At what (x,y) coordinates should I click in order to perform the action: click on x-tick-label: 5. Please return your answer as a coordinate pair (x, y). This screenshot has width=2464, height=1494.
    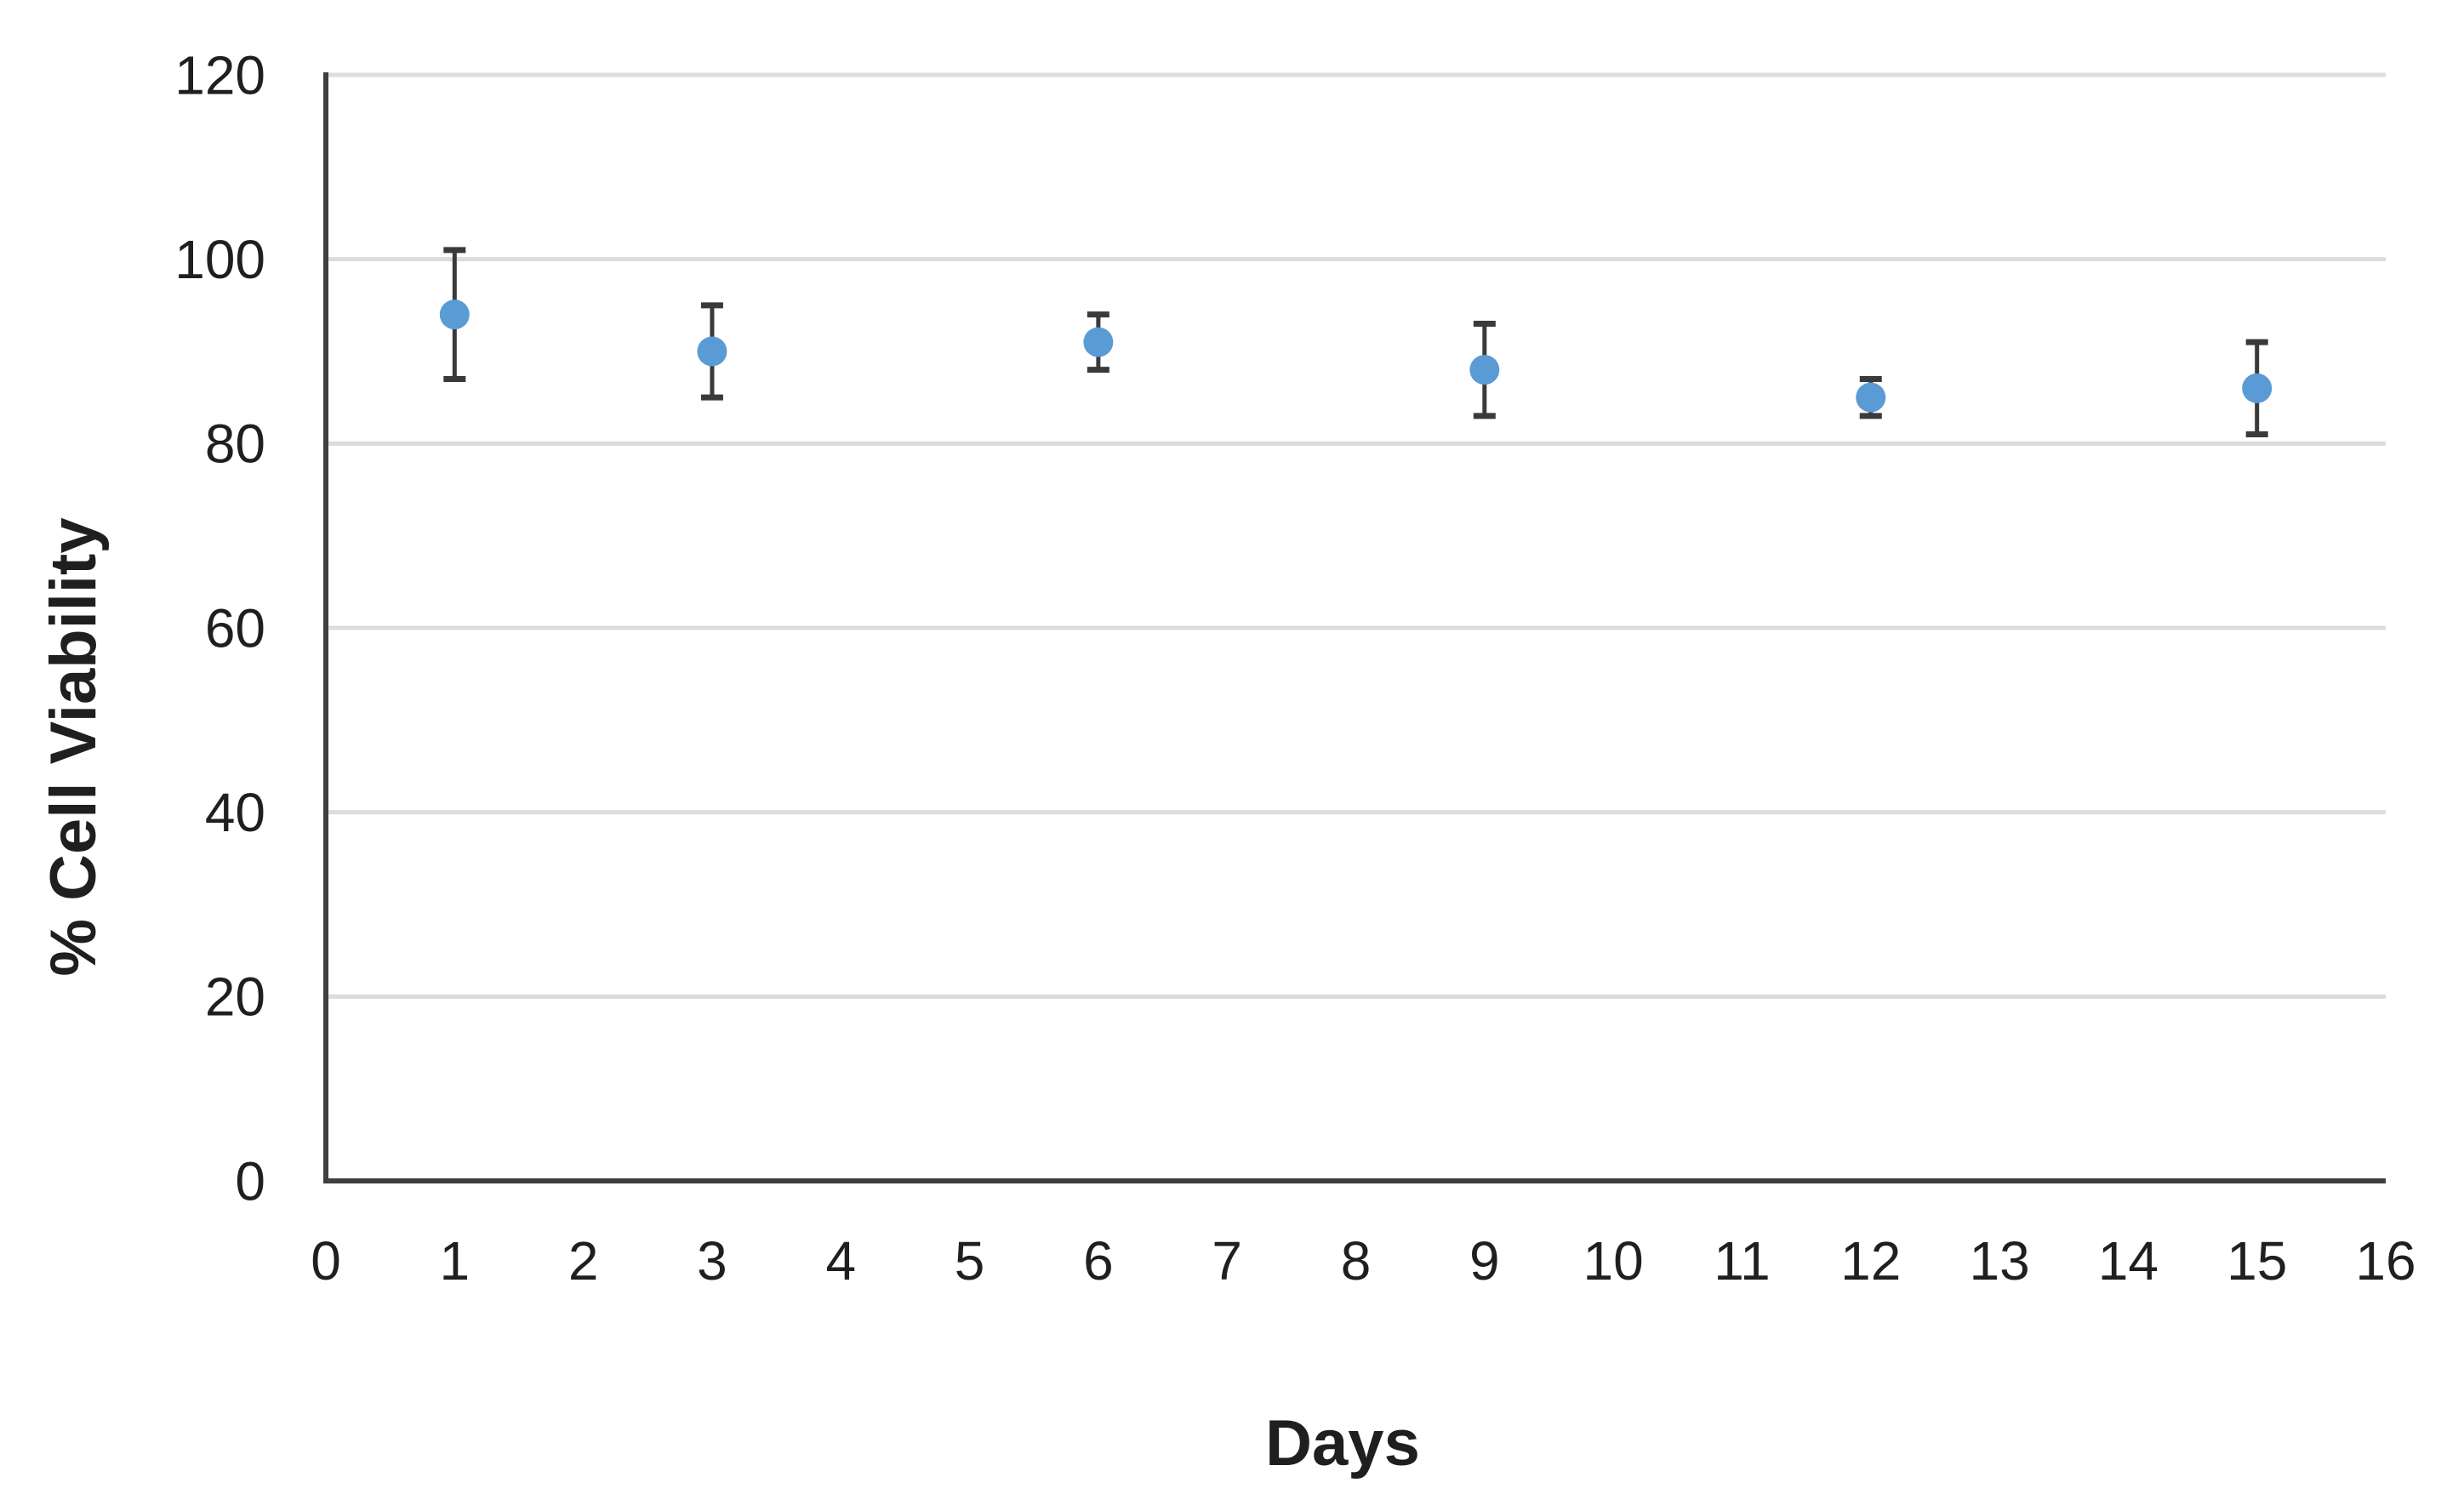
    Looking at the image, I should click on (970, 1261).